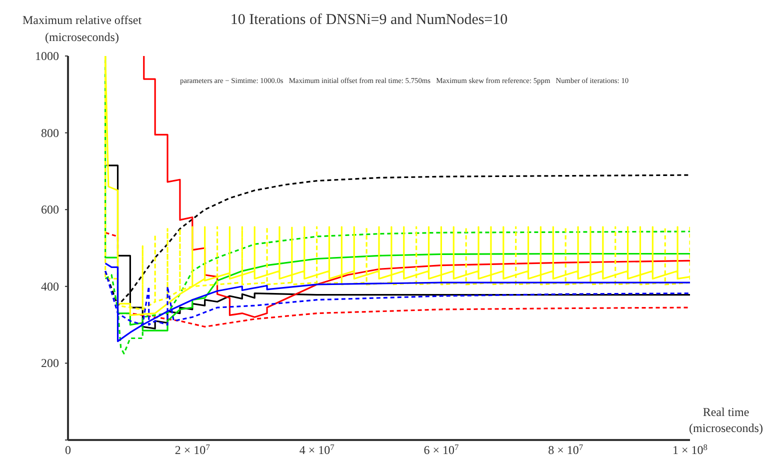 This screenshot has width=778, height=459. Describe the element at coordinates (50, 133) in the screenshot. I see `y-tick-label: 800` at that location.